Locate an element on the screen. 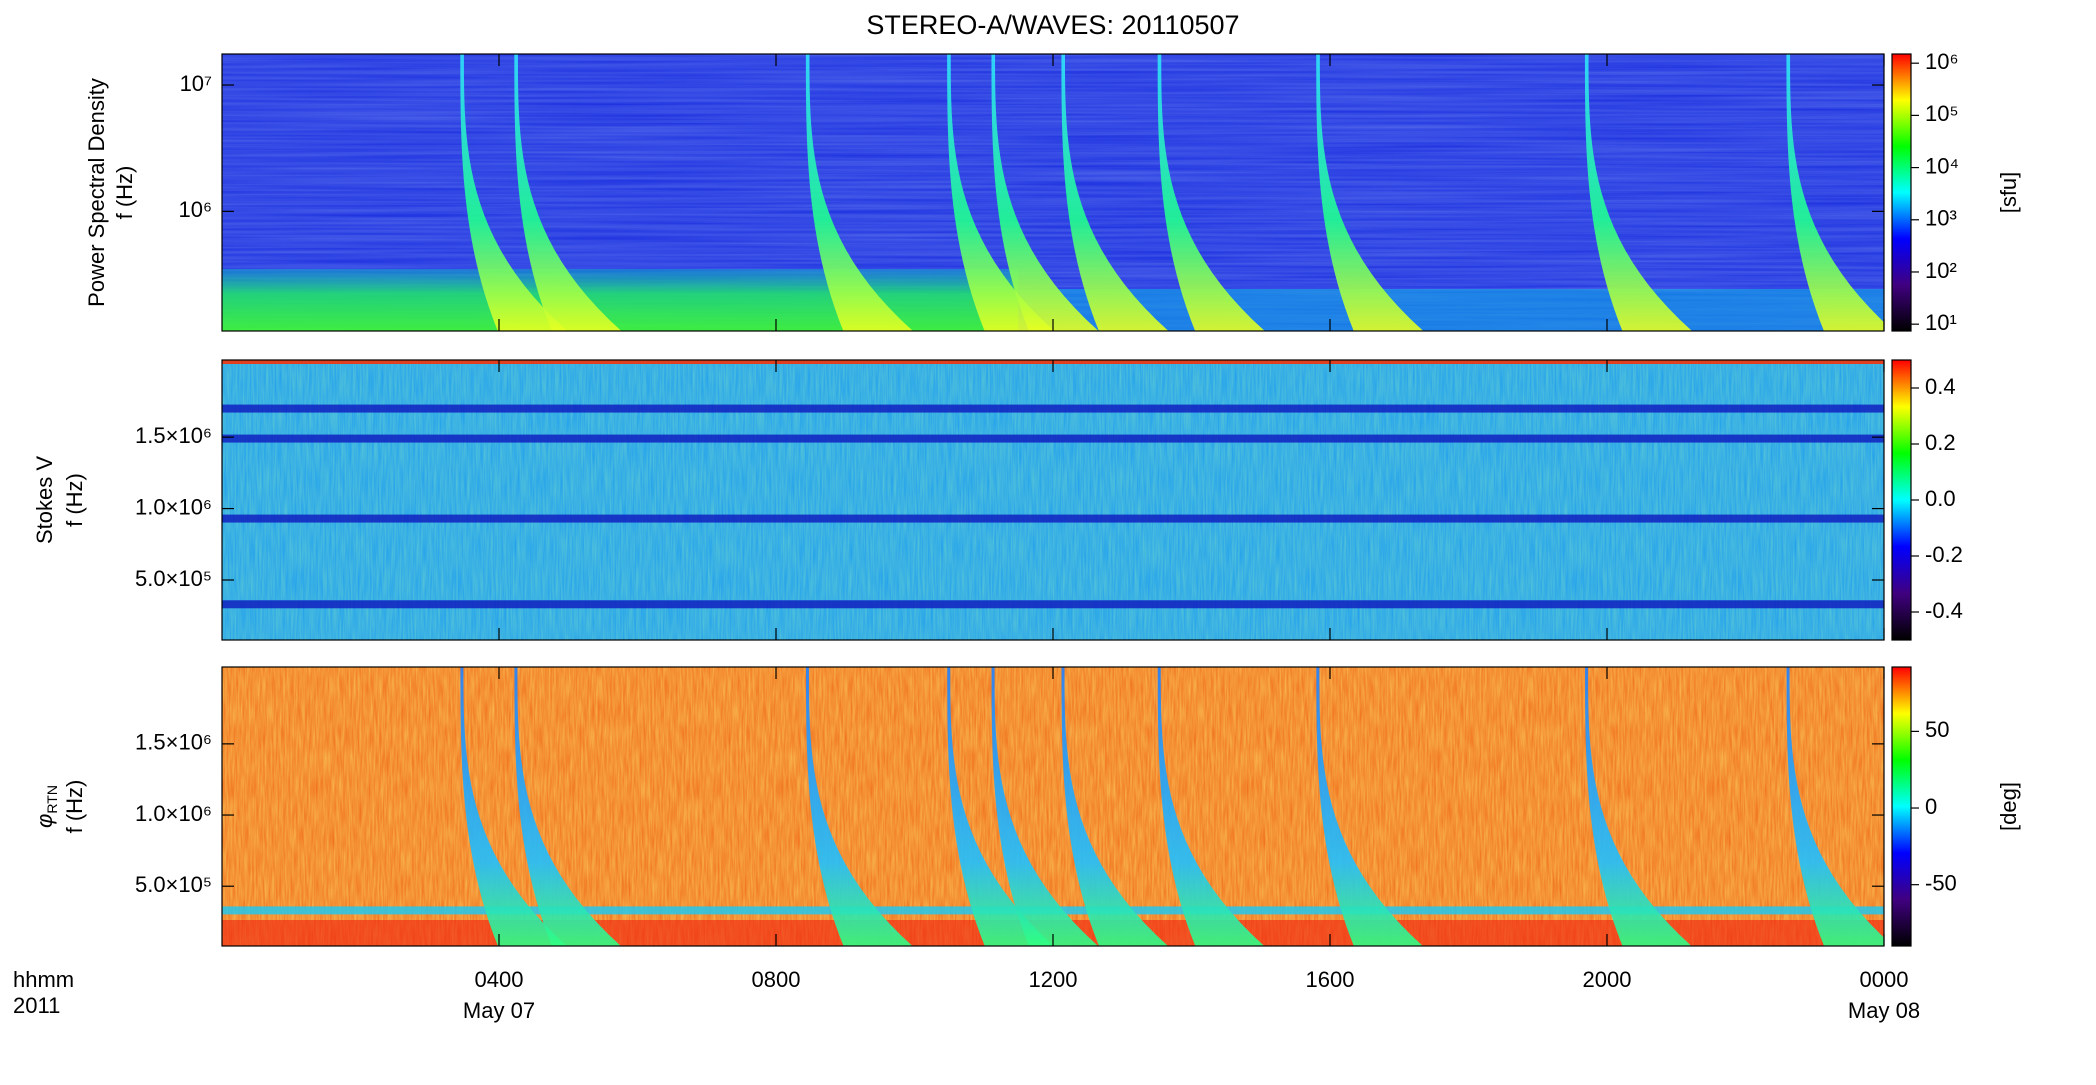  low-band is located at coordinates (1451, 309).